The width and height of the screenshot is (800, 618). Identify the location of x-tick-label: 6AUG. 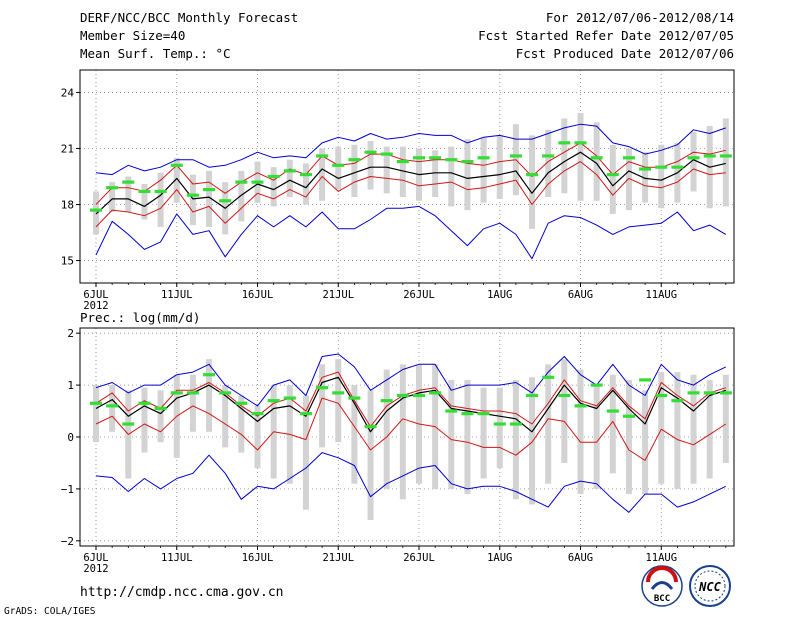
(580, 558).